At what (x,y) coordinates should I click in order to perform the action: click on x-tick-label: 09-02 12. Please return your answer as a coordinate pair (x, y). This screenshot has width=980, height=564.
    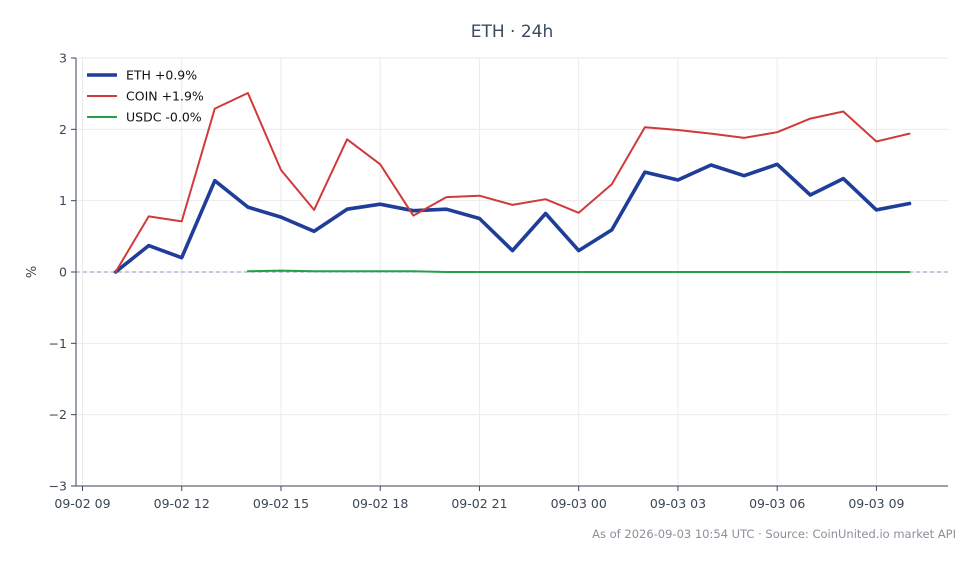
    Looking at the image, I should click on (182, 503).